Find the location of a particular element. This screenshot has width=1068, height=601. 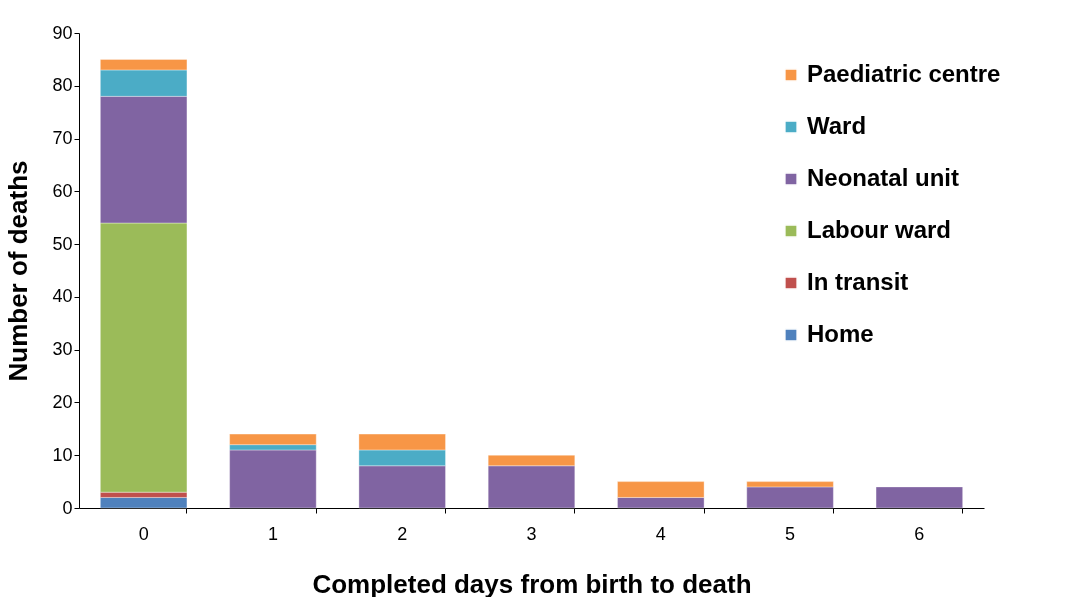

x-tick-label: 1 is located at coordinates (272, 533).